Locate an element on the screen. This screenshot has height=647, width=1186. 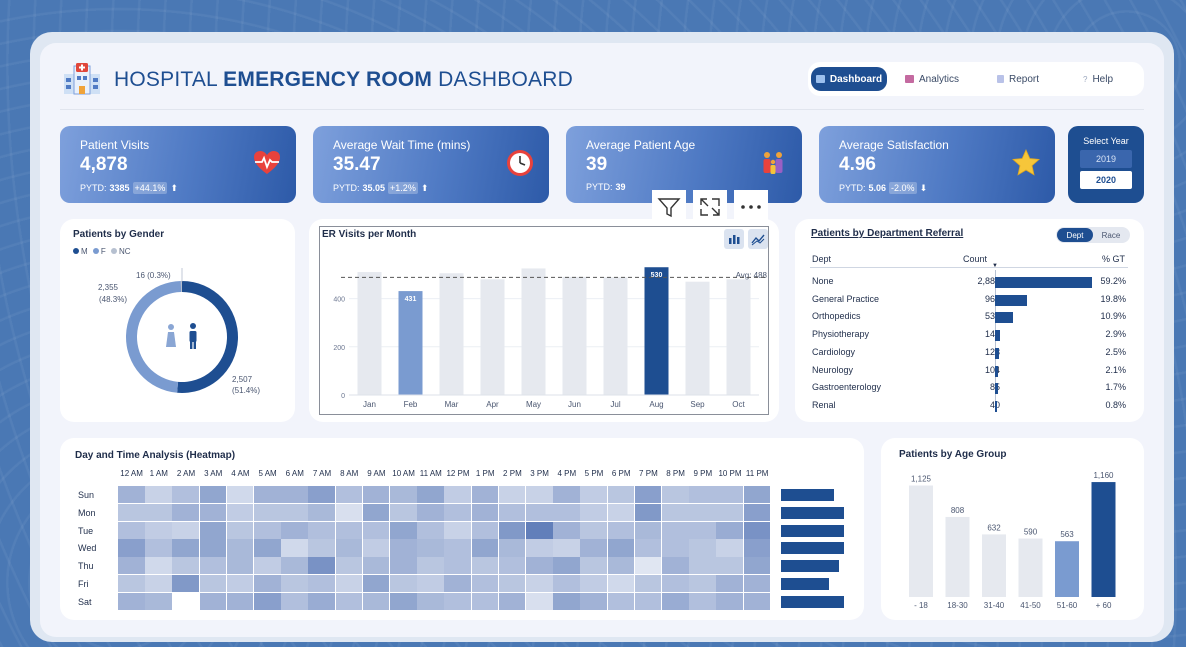
bar-view-button is located at coordinates (734, 239).